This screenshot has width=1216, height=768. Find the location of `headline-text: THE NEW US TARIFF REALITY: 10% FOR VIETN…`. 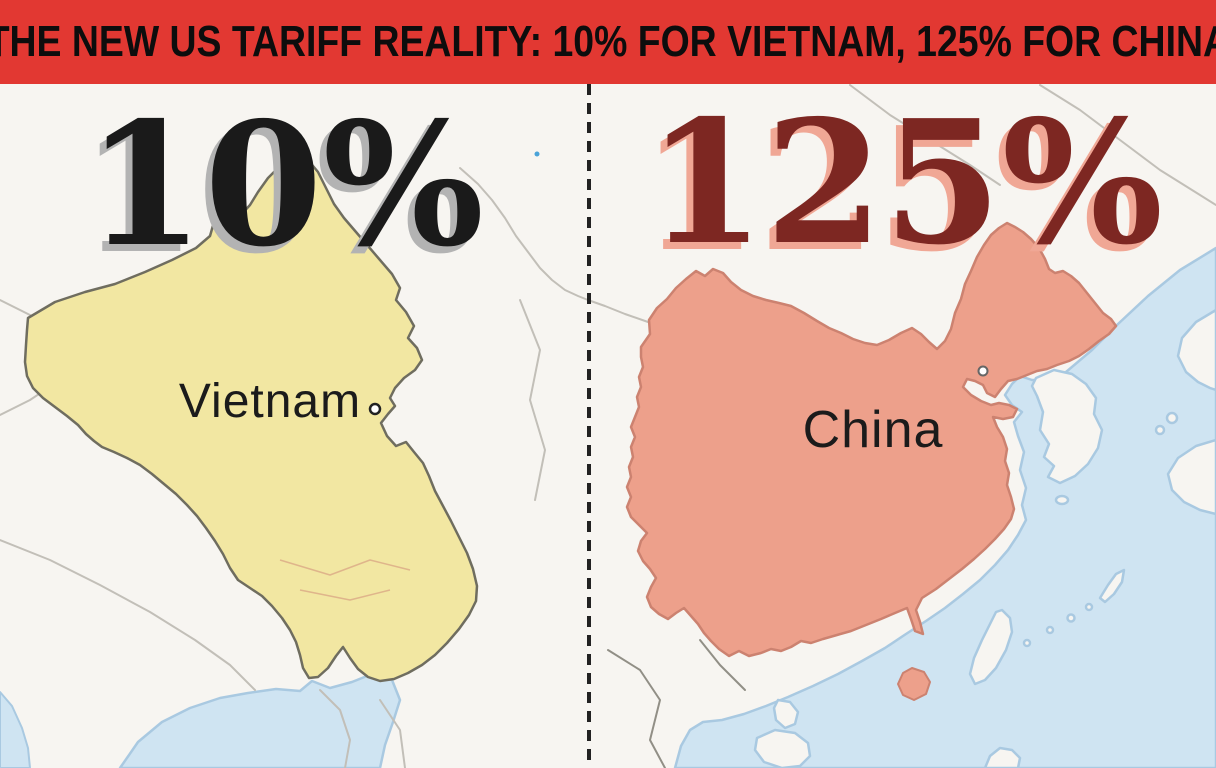

headline-text: THE NEW US TARIFF REALITY: 10% FOR VIETN… is located at coordinates (608, 41).